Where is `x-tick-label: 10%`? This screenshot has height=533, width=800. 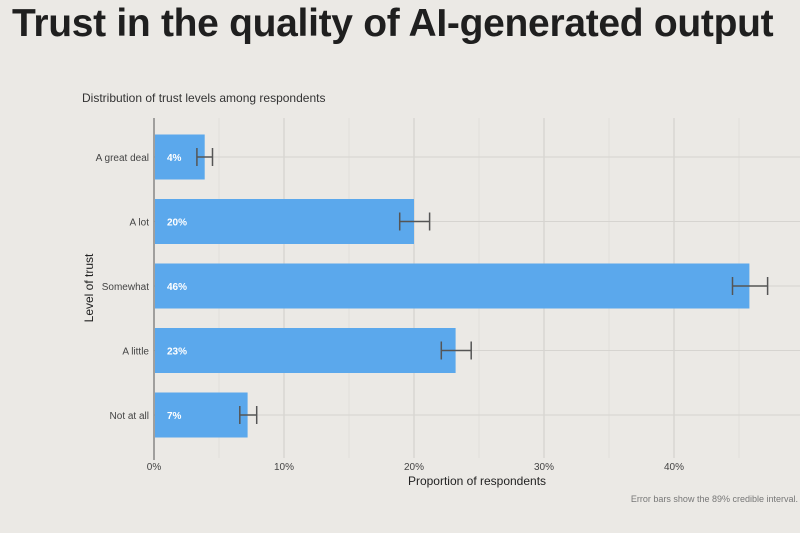
x-tick-label: 10% is located at coordinates (284, 467).